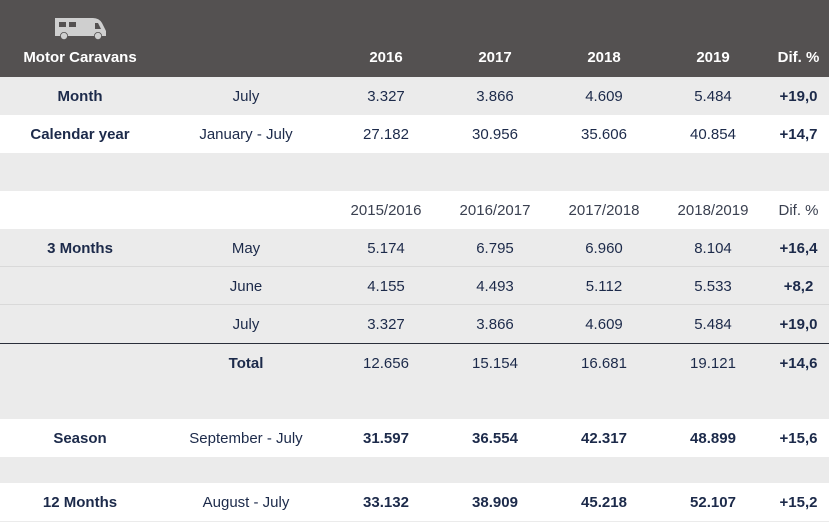 Image resolution: width=829 pixels, height=522 pixels. I want to click on value-cell: 42.317, so click(604, 438).